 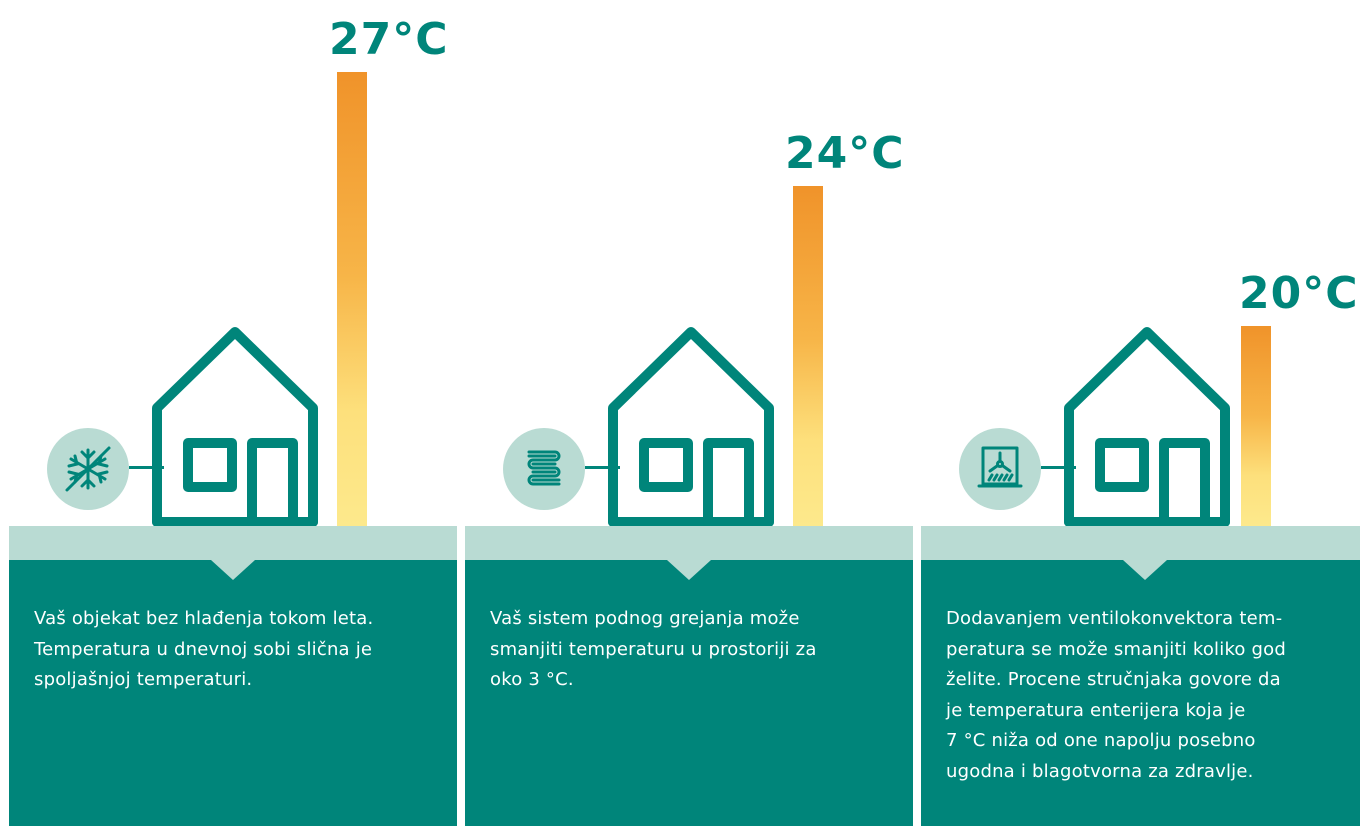 I want to click on temperature-label: 24°C, so click(x=845, y=153).